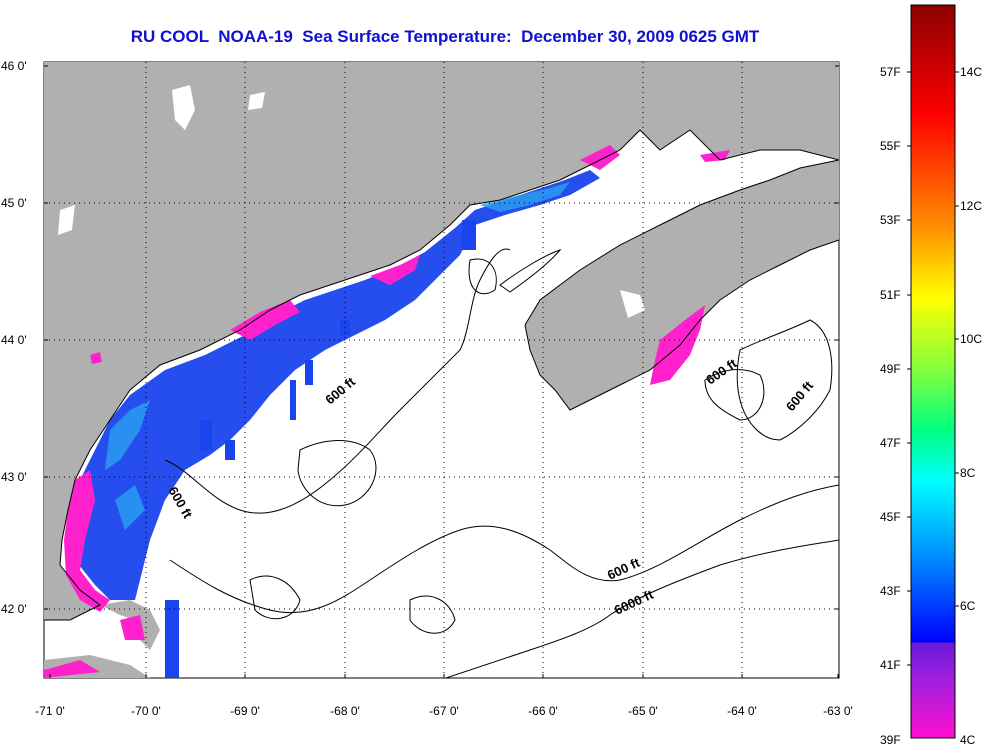 This screenshot has height=754, width=984. Describe the element at coordinates (838, 711) in the screenshot. I see `lon-label-63: -63 0'` at that location.